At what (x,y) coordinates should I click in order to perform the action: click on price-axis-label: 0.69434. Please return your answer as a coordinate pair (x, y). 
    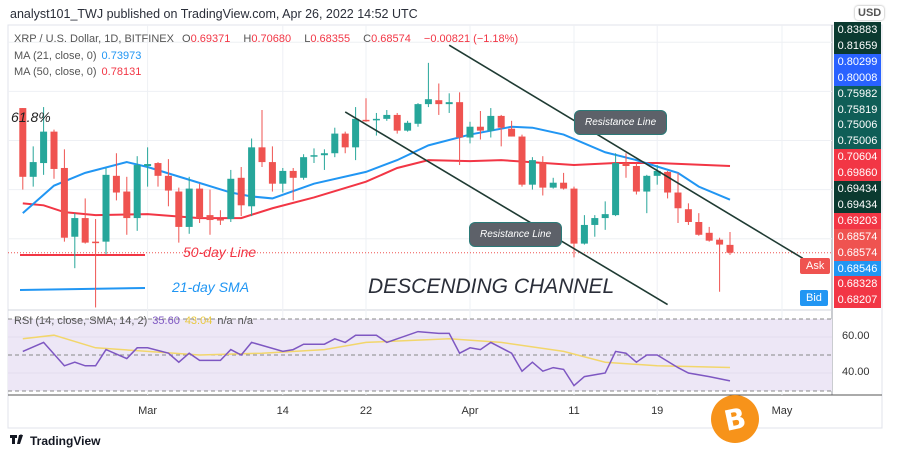
    Looking at the image, I should click on (857, 204).